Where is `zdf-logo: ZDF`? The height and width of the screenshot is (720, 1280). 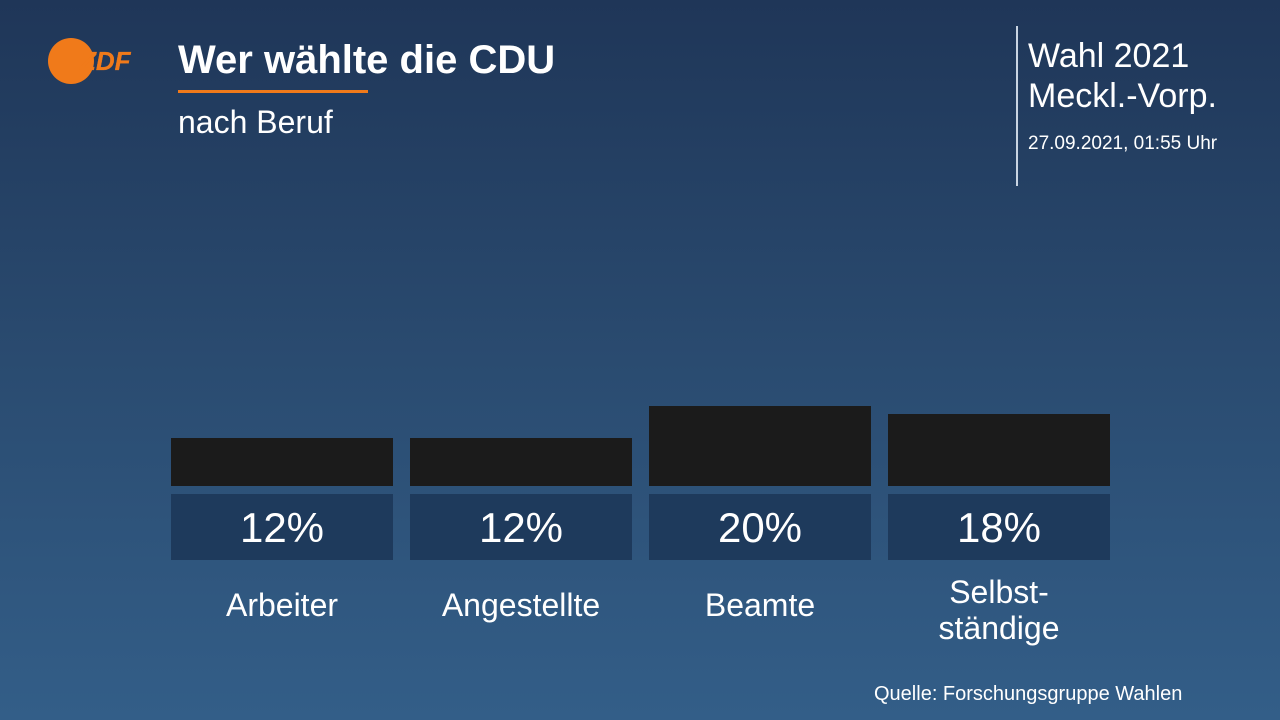 zdf-logo: ZDF is located at coordinates (90, 61).